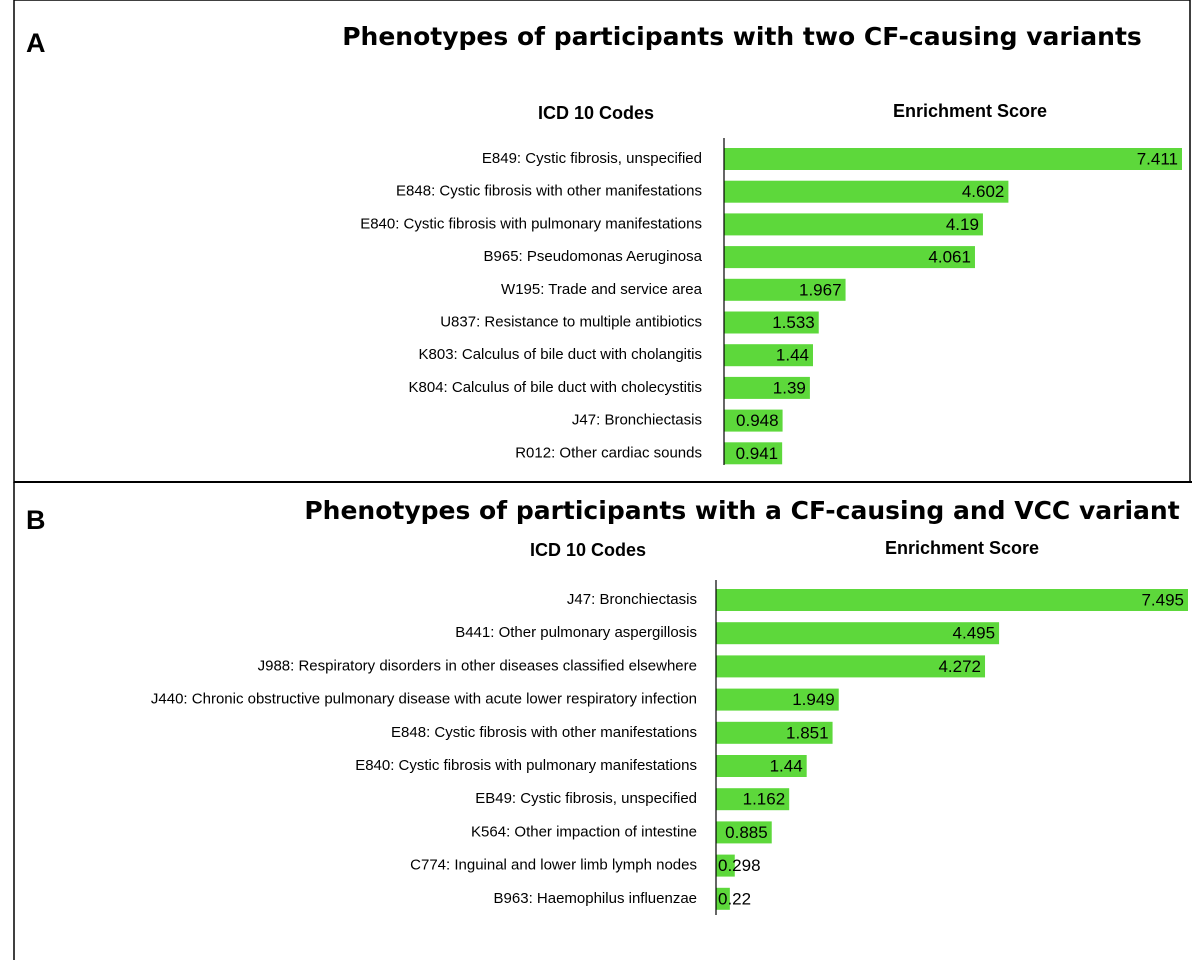  I want to click on value-label: 4.19, so click(962, 224).